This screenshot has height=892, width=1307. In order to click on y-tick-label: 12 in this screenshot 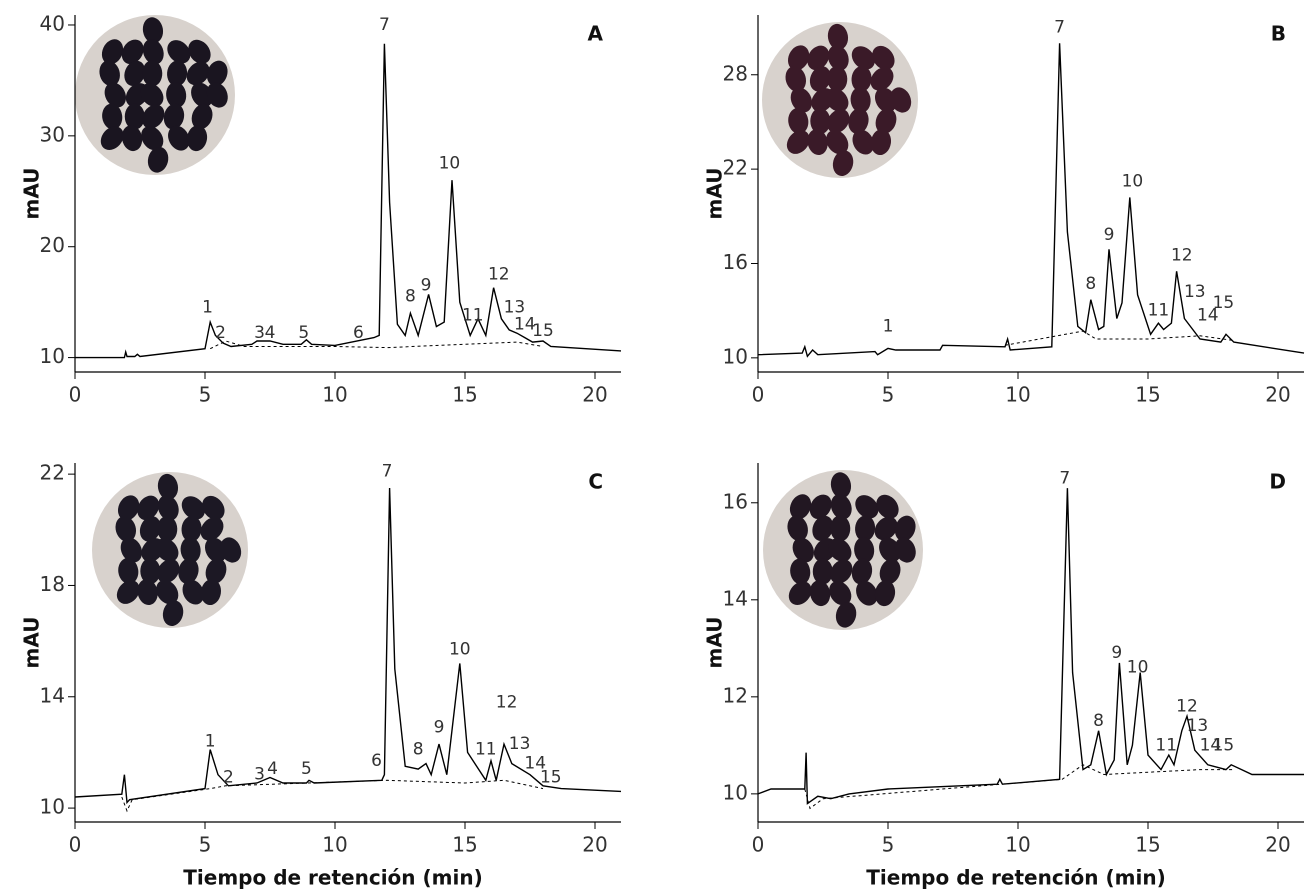, I will do `click(735, 695)`.